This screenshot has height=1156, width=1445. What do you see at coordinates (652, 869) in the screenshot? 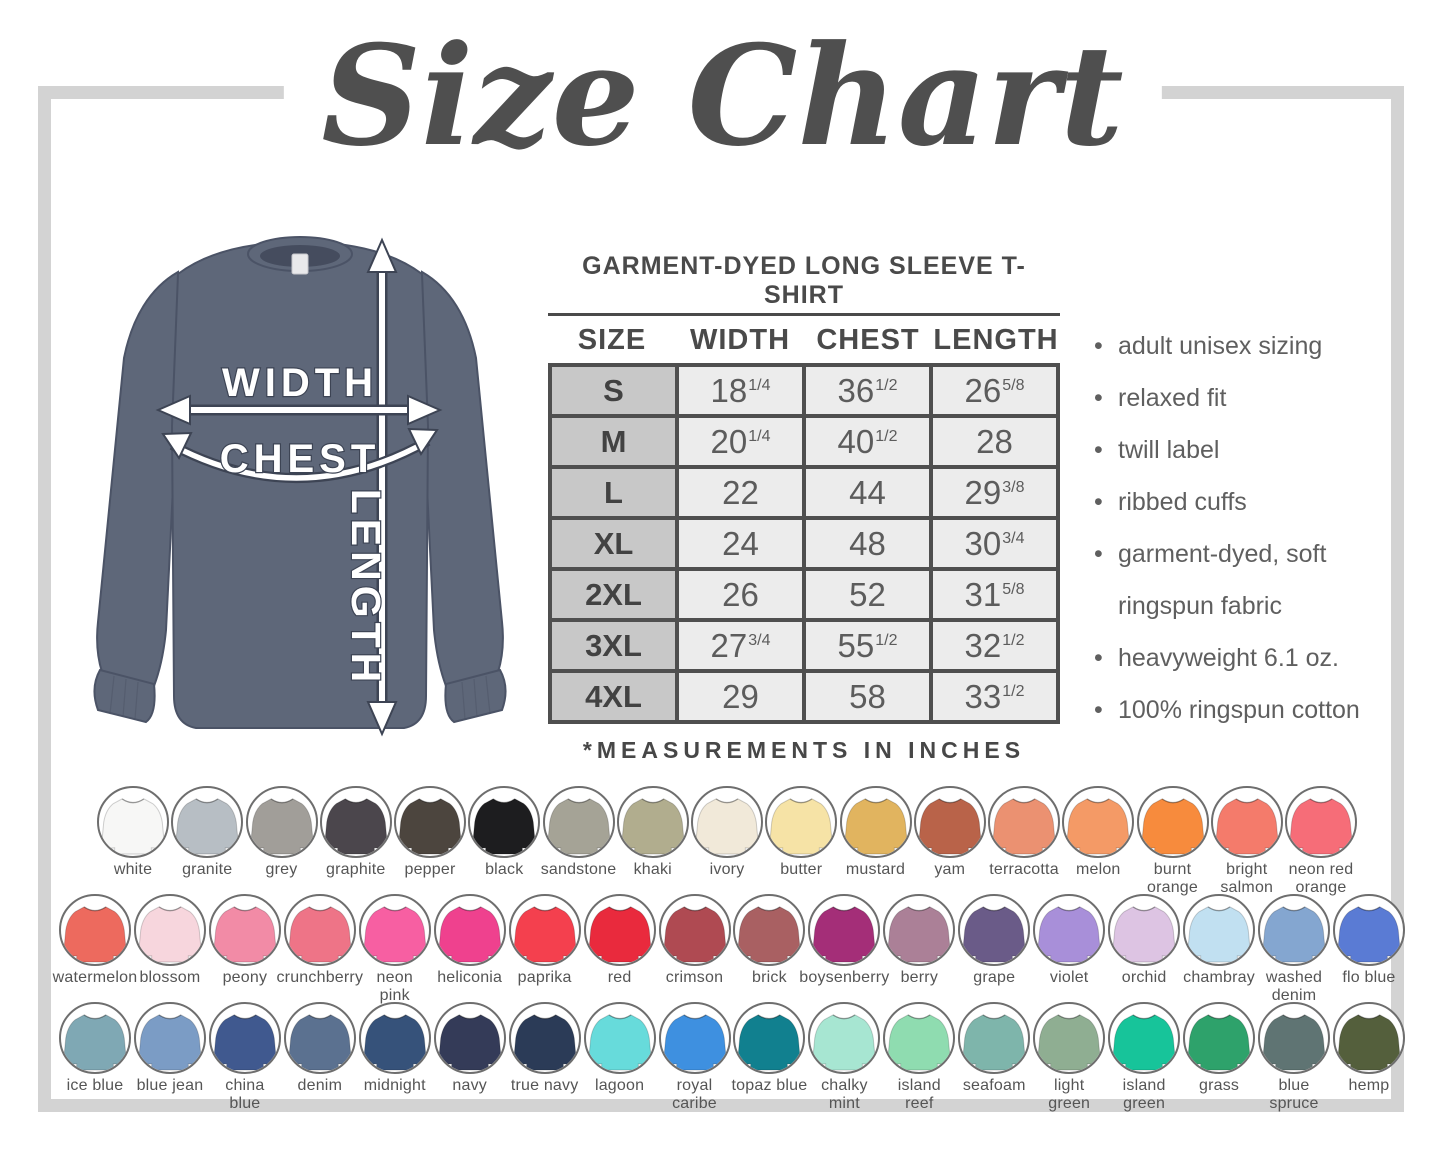
I see `swatch-label: khaki` at bounding box center [652, 869].